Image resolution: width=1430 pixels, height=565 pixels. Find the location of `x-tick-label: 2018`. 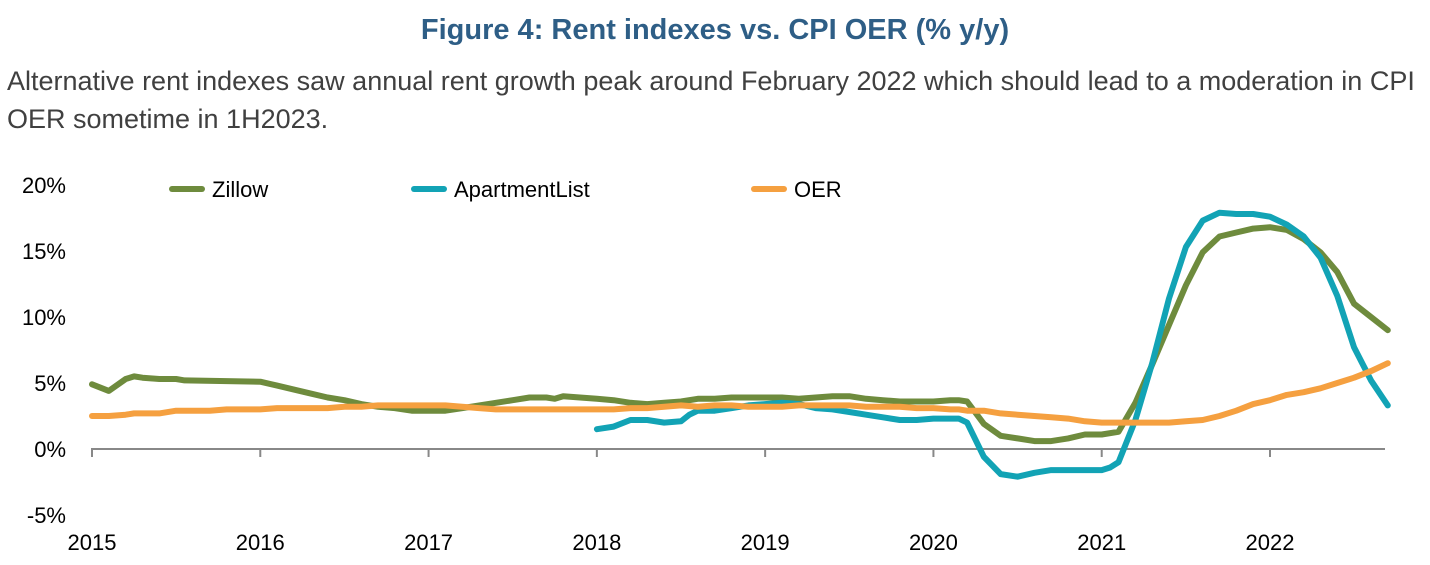

x-tick-label: 2018 is located at coordinates (596, 542).